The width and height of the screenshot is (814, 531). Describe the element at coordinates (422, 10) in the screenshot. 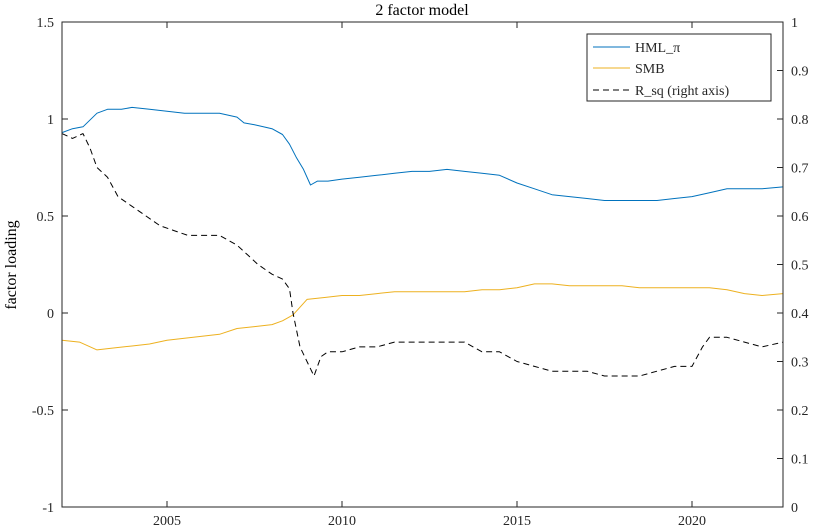

I see `chart-title: 2 factor model` at that location.